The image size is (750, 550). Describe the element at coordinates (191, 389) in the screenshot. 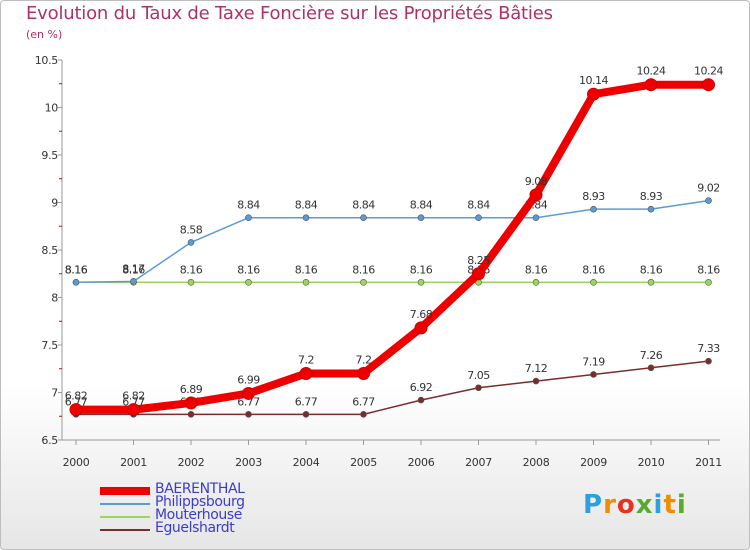

I see `data-label: 6.89` at that location.